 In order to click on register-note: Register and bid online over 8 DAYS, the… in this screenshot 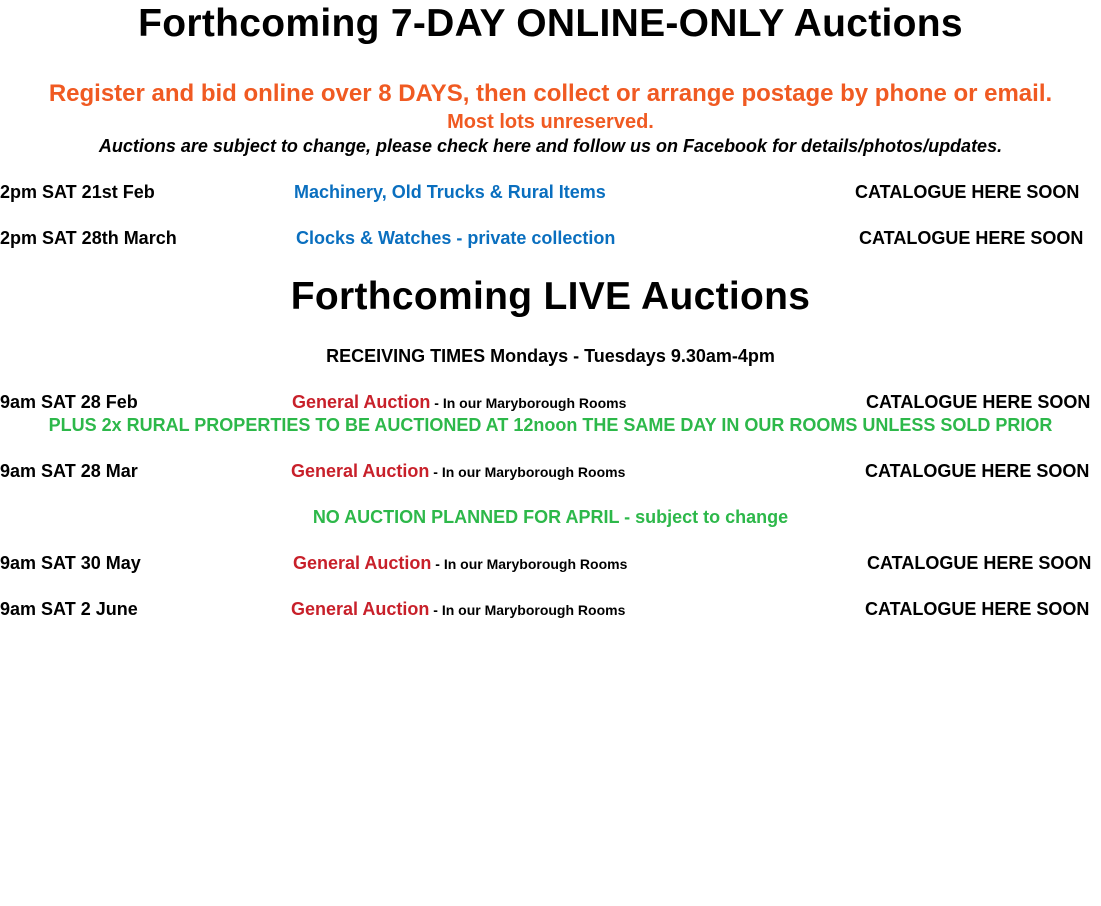, I will do `click(550, 93)`.